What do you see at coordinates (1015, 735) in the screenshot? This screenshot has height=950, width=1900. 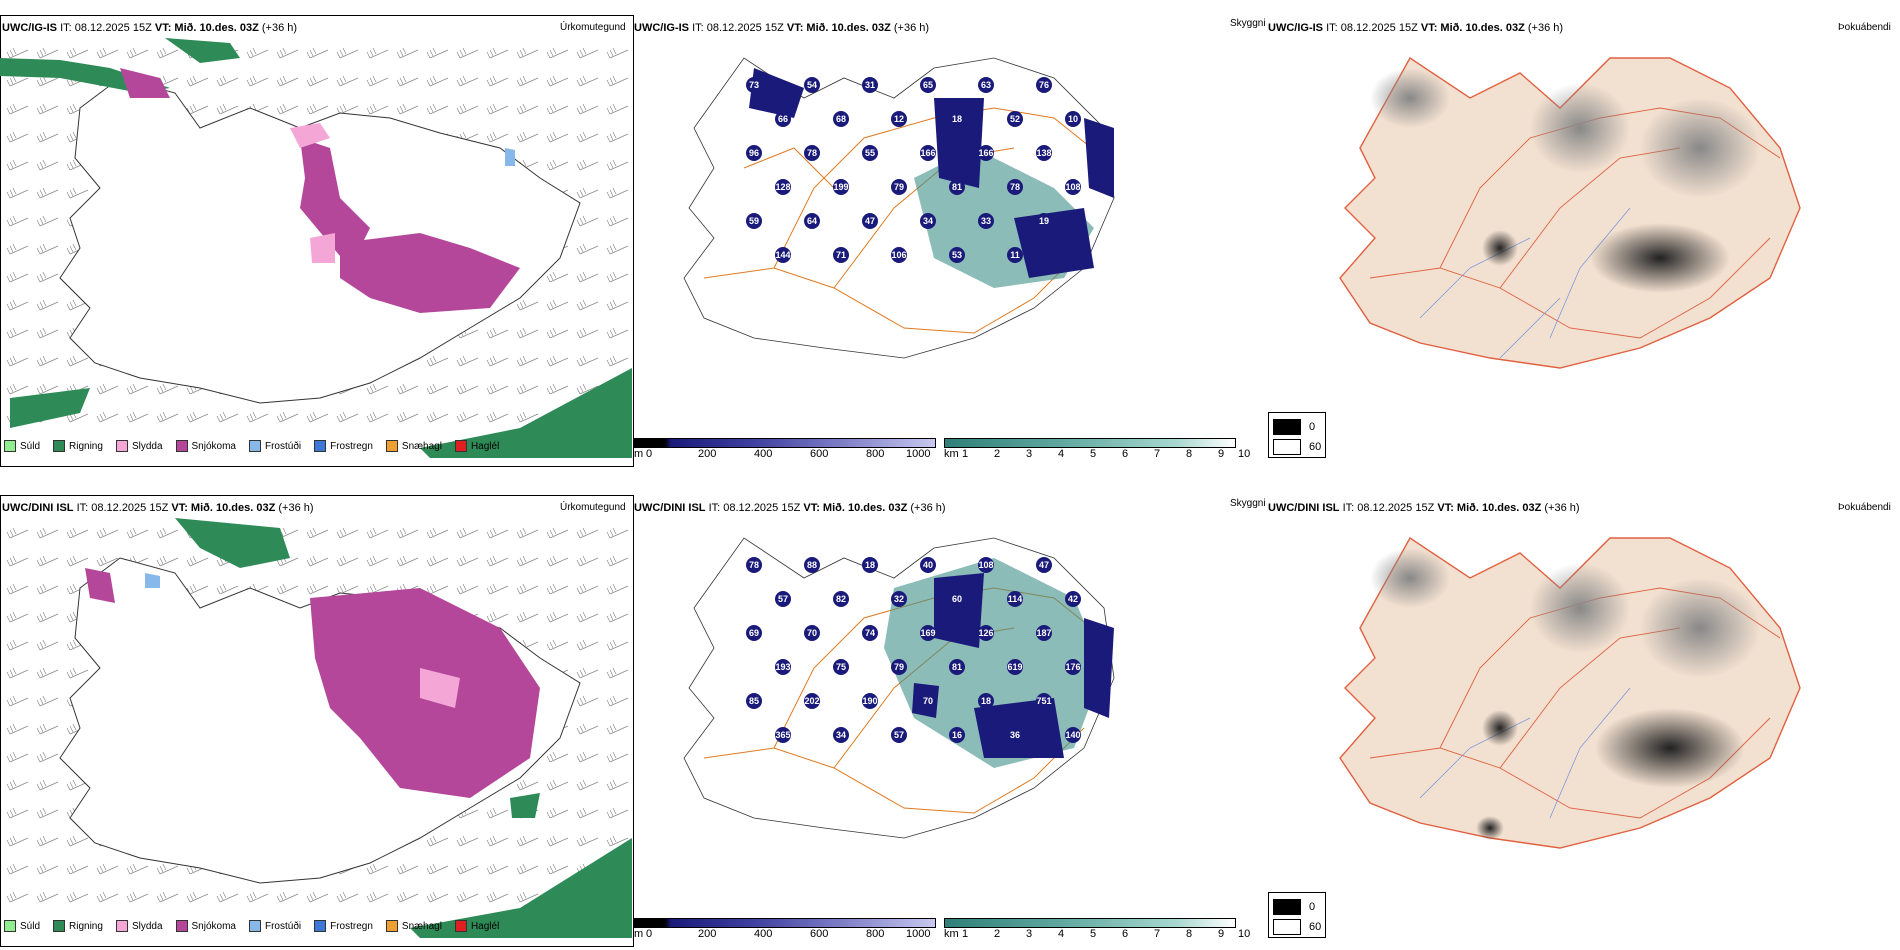 I see `vis-number: 36` at bounding box center [1015, 735].